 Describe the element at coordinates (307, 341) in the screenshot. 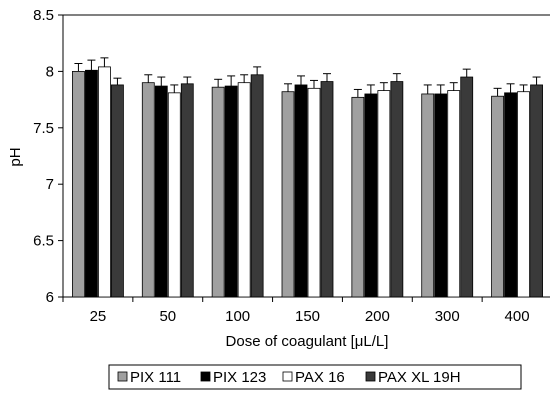

I see `x-axis-title: Dose of coagulant [μL/L]` at that location.